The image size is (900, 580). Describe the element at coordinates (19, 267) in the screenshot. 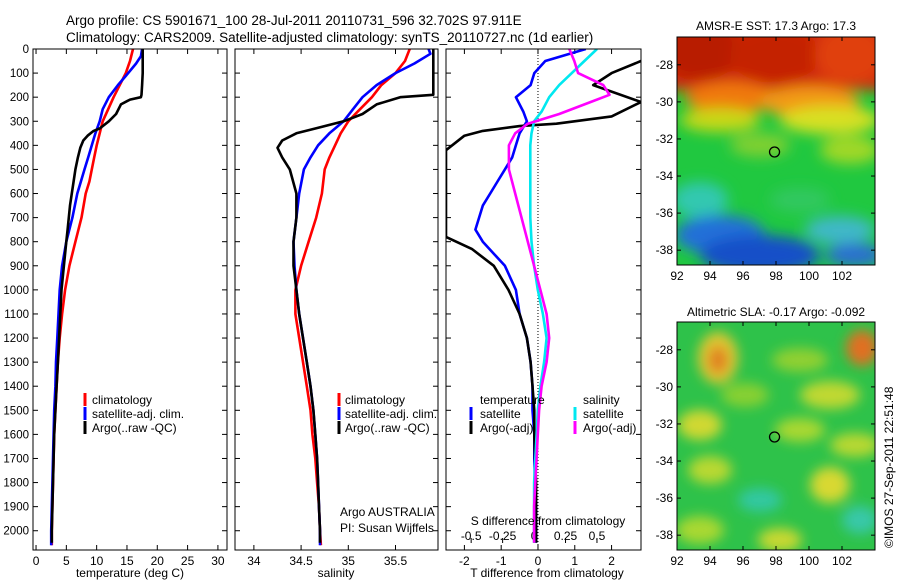

I see `y-tick-label: 900` at that location.